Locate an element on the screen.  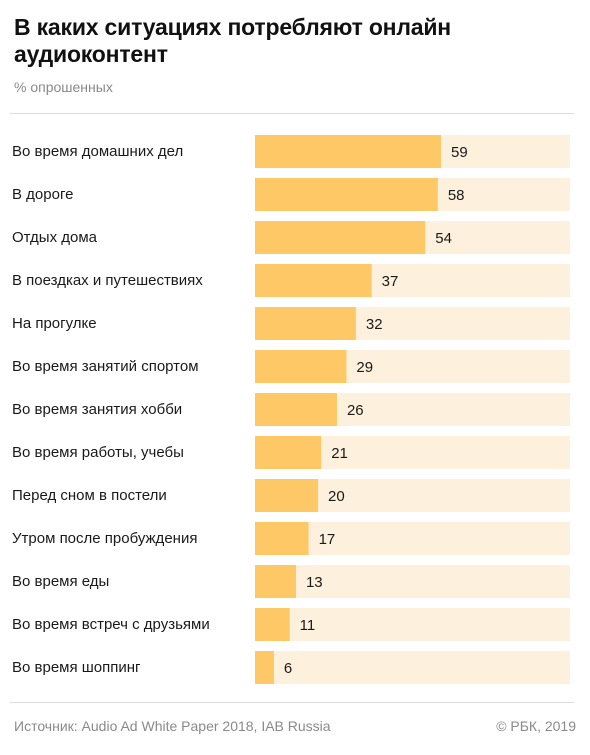
bar-row: Перед сном в постели 20 is located at coordinates (291, 495).